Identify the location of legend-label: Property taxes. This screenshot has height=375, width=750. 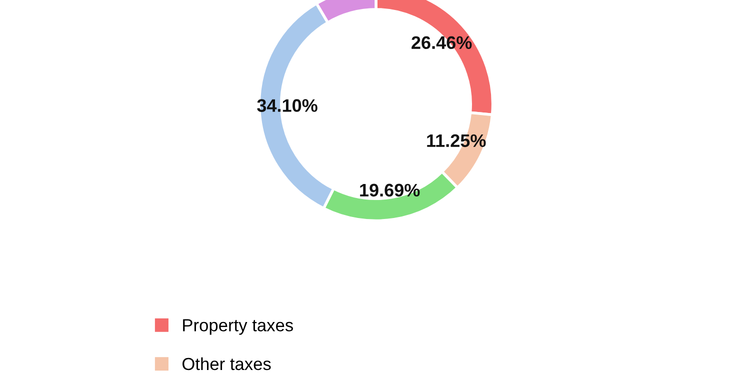
(238, 327).